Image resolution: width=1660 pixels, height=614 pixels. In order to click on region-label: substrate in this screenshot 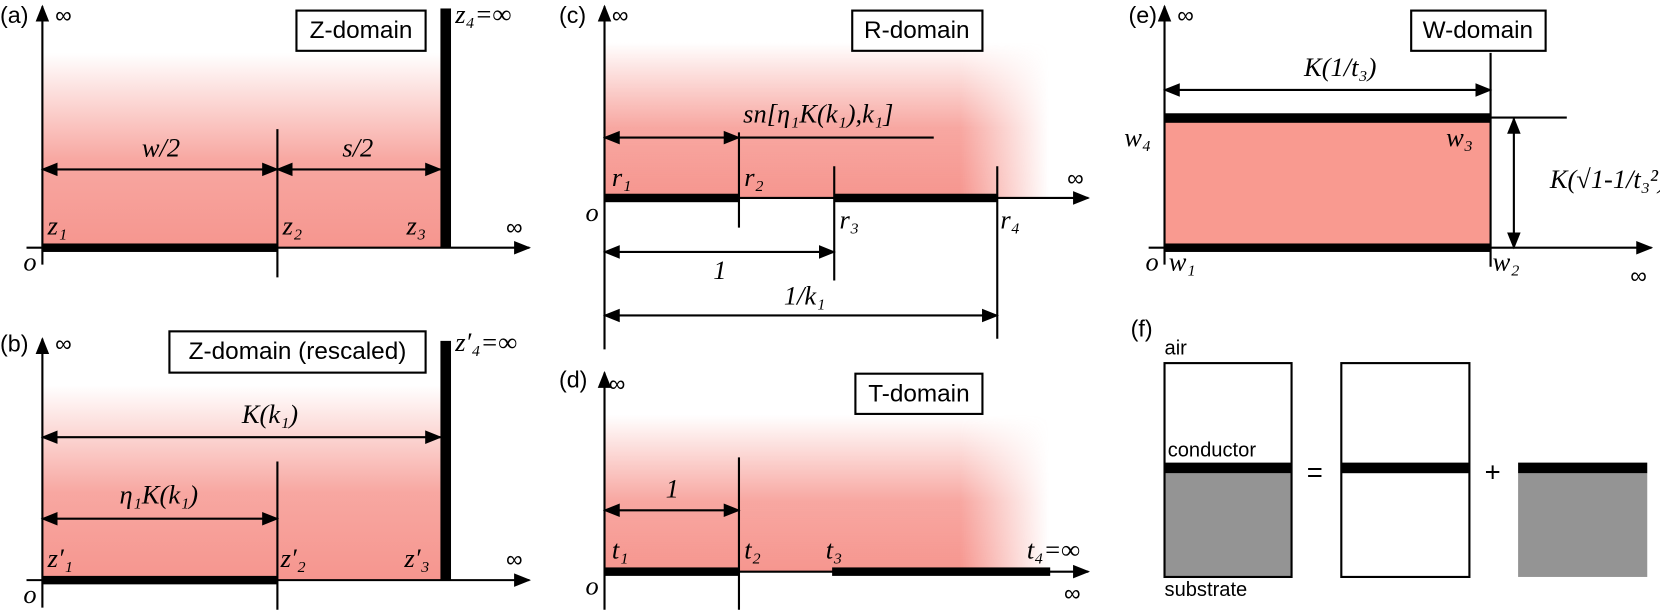, I will do `click(1206, 590)`.